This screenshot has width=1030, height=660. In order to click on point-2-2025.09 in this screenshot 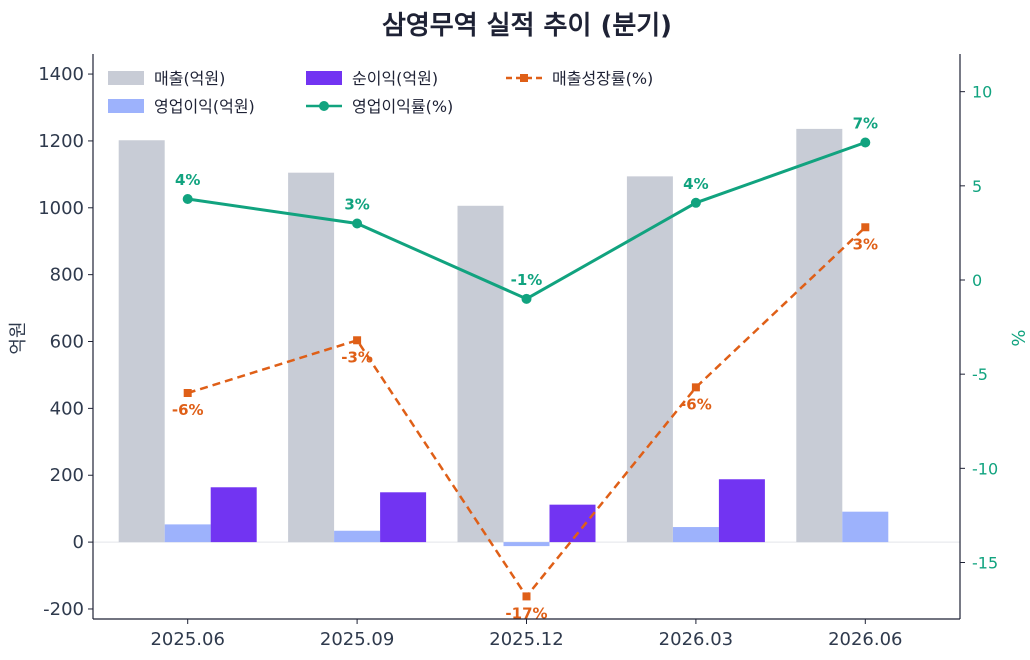, I will do `click(357, 340)`.